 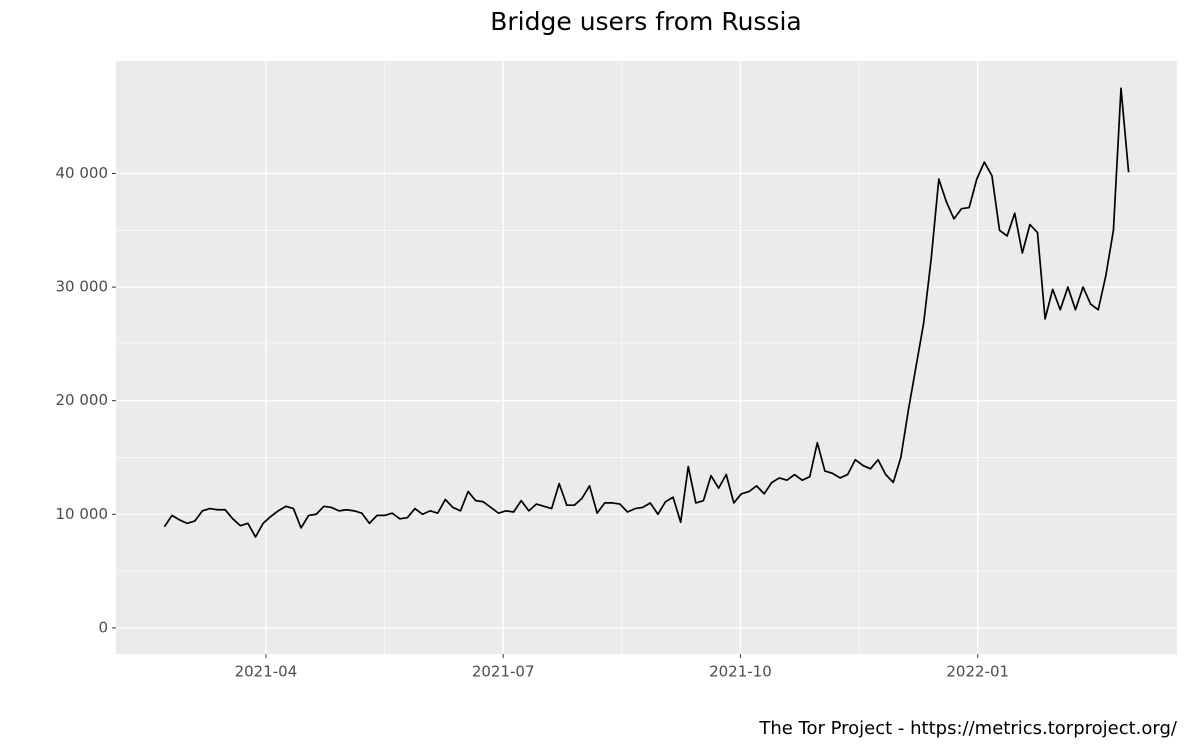 What do you see at coordinates (82, 400) in the screenshot?
I see `y-tick-label: 20 000` at bounding box center [82, 400].